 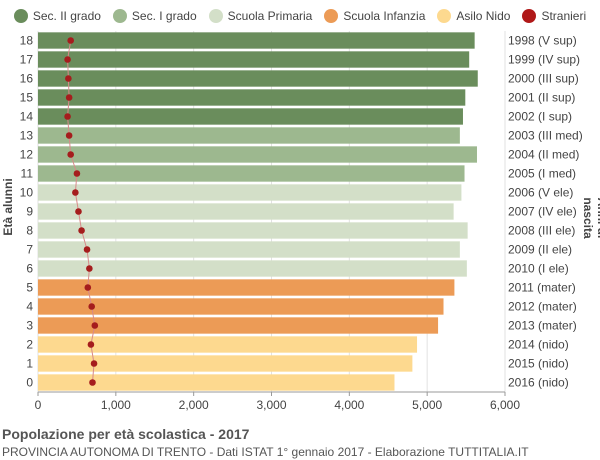 I want to click on x-tick-label: 3,000, so click(x=271, y=405).